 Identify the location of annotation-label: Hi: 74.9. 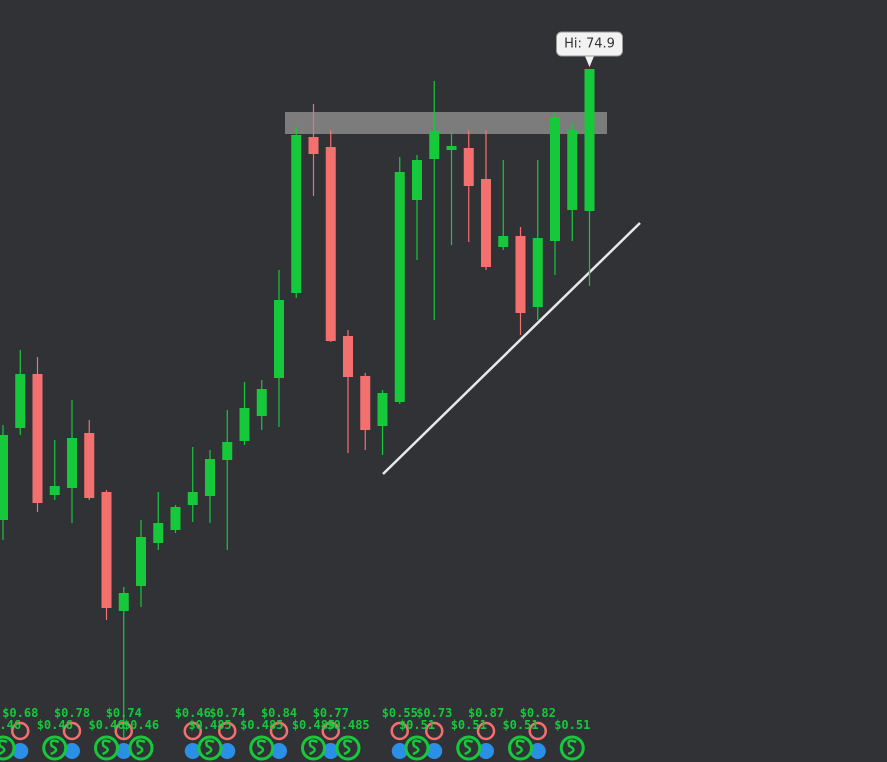
(589, 44).